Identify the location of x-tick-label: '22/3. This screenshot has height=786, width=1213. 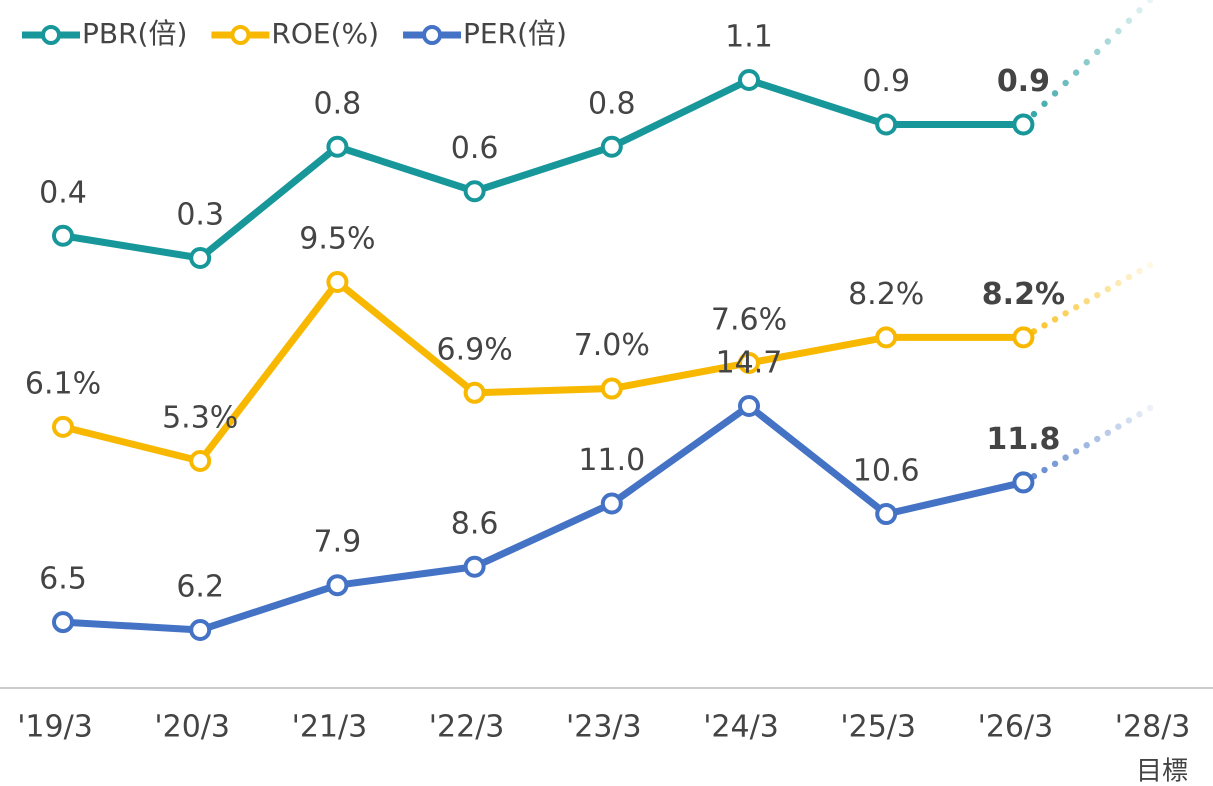
(467, 727).